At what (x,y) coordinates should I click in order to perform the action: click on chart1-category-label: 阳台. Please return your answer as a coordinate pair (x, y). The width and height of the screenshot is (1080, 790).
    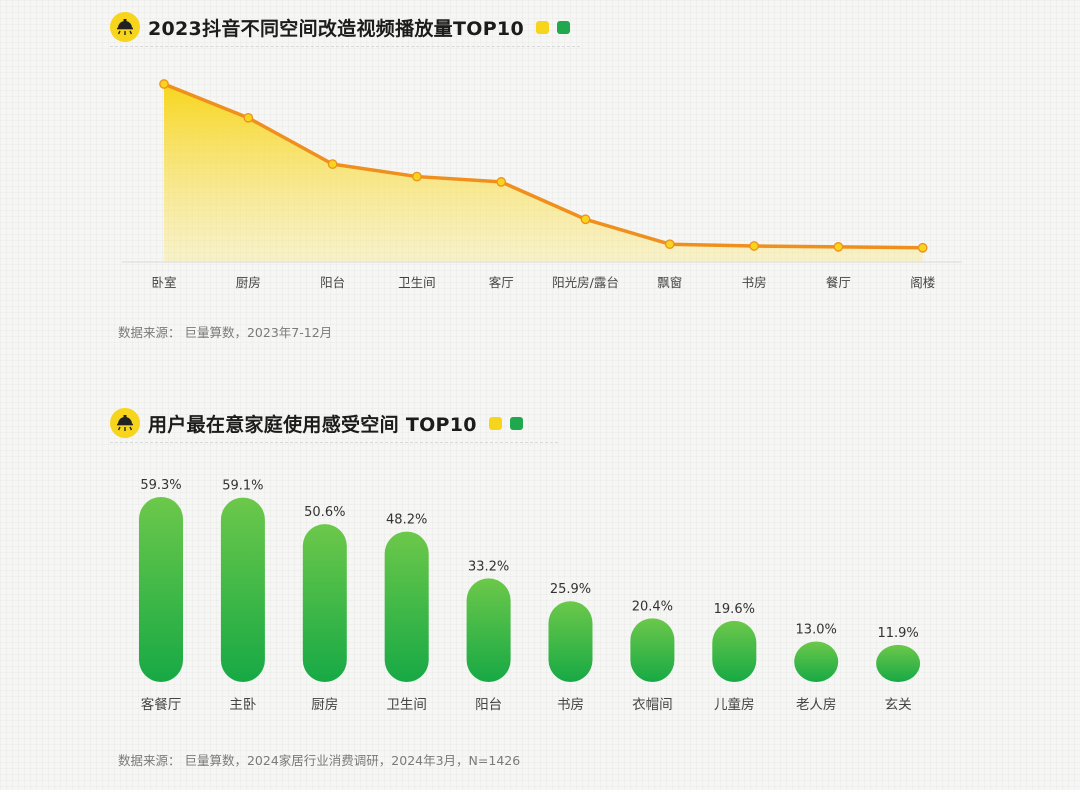
    Looking at the image, I should click on (332, 282).